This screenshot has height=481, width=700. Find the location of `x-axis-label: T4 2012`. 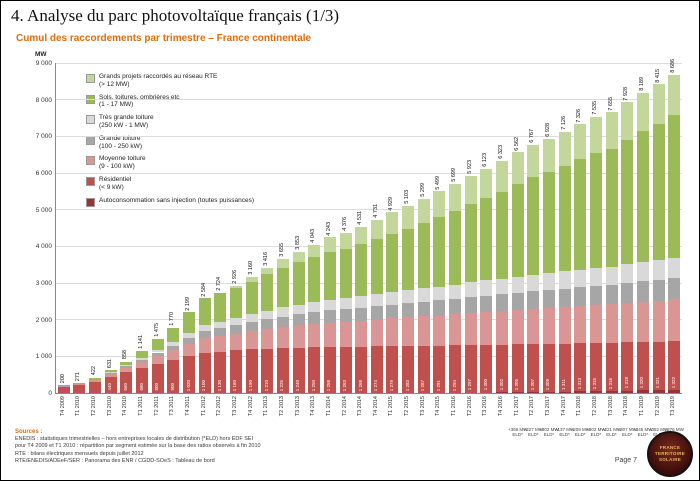

x-axis-label: T4 2012 is located at coordinates (250, 406).